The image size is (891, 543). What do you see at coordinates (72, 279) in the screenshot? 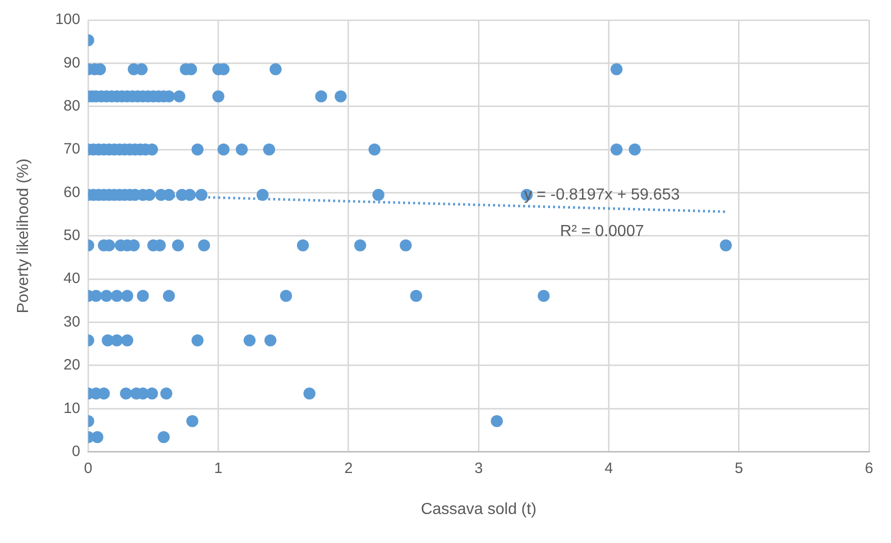
I see `y-tick-label: 40` at bounding box center [72, 279].